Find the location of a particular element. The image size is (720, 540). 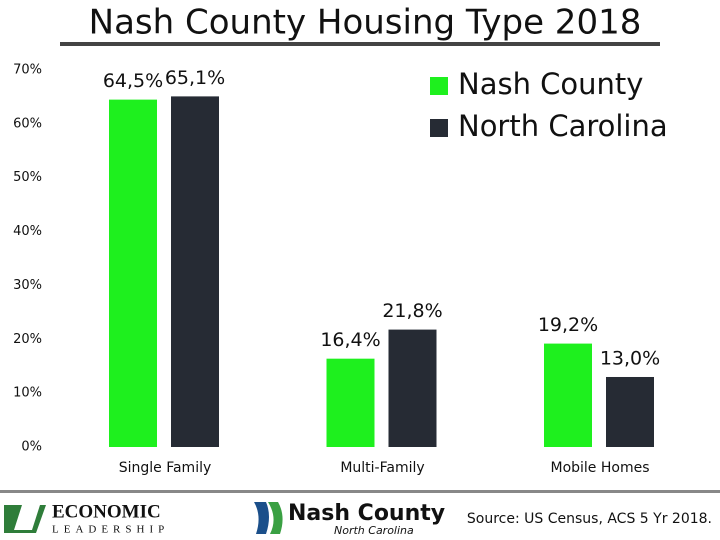

logo-text: LEADERSHIP is located at coordinates (110, 530).